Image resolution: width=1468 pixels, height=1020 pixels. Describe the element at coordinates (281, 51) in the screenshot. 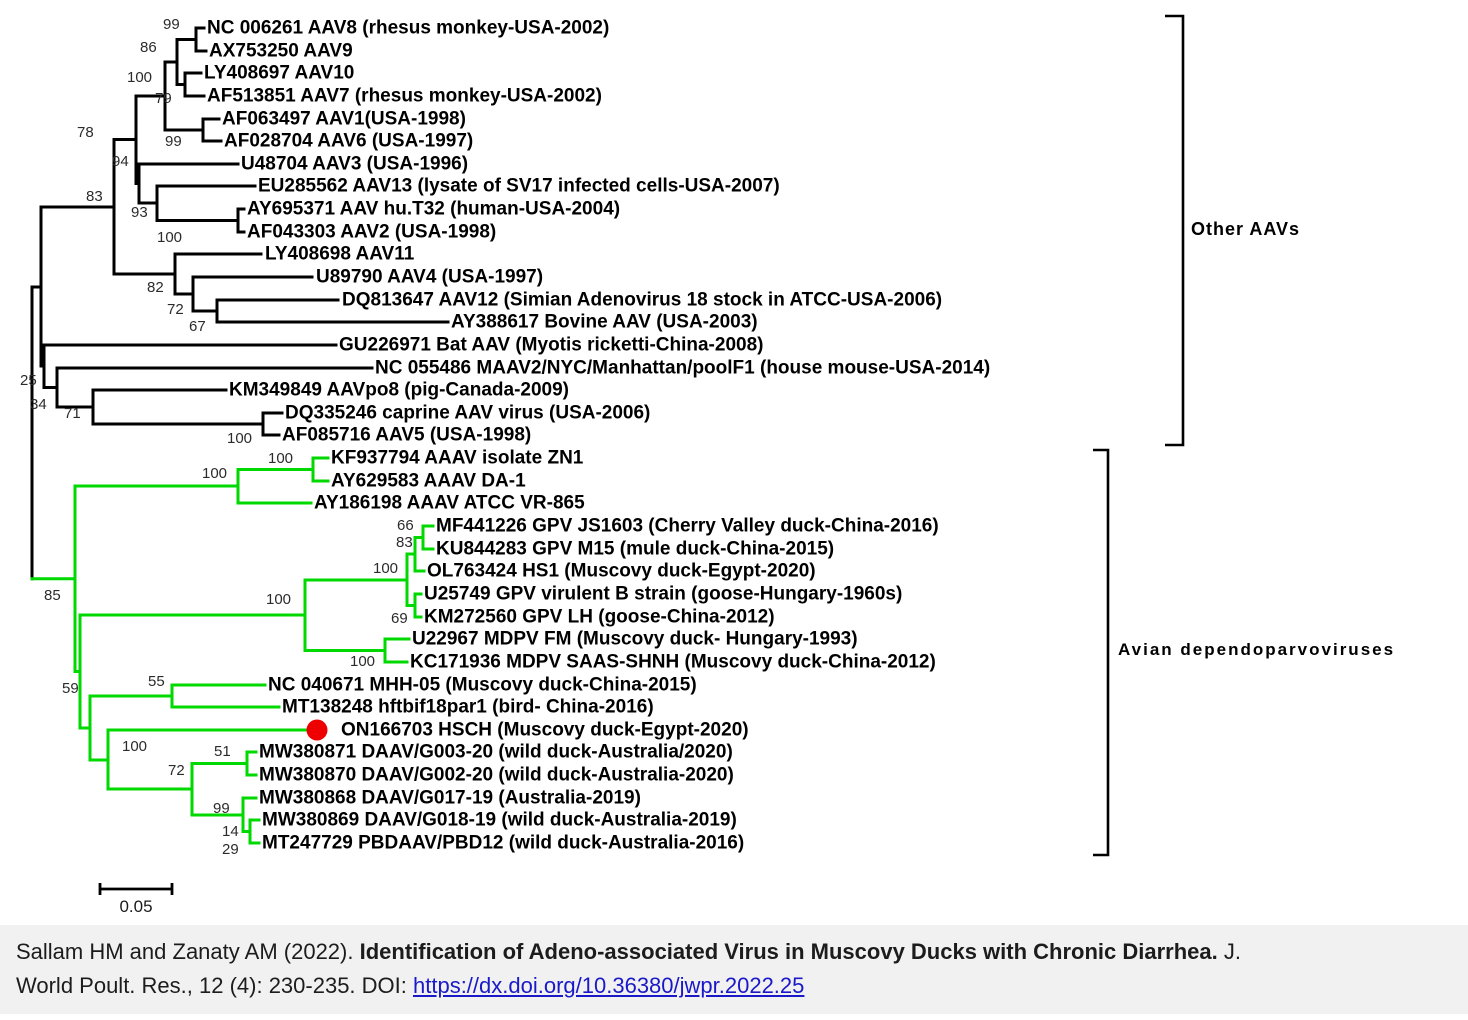

I see `tip-label: AX753250 AAV9` at that location.